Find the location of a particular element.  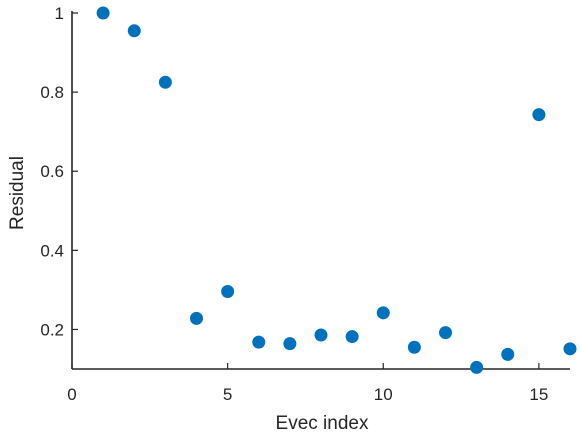

y-tick-label: 0.8 is located at coordinates (52, 92).